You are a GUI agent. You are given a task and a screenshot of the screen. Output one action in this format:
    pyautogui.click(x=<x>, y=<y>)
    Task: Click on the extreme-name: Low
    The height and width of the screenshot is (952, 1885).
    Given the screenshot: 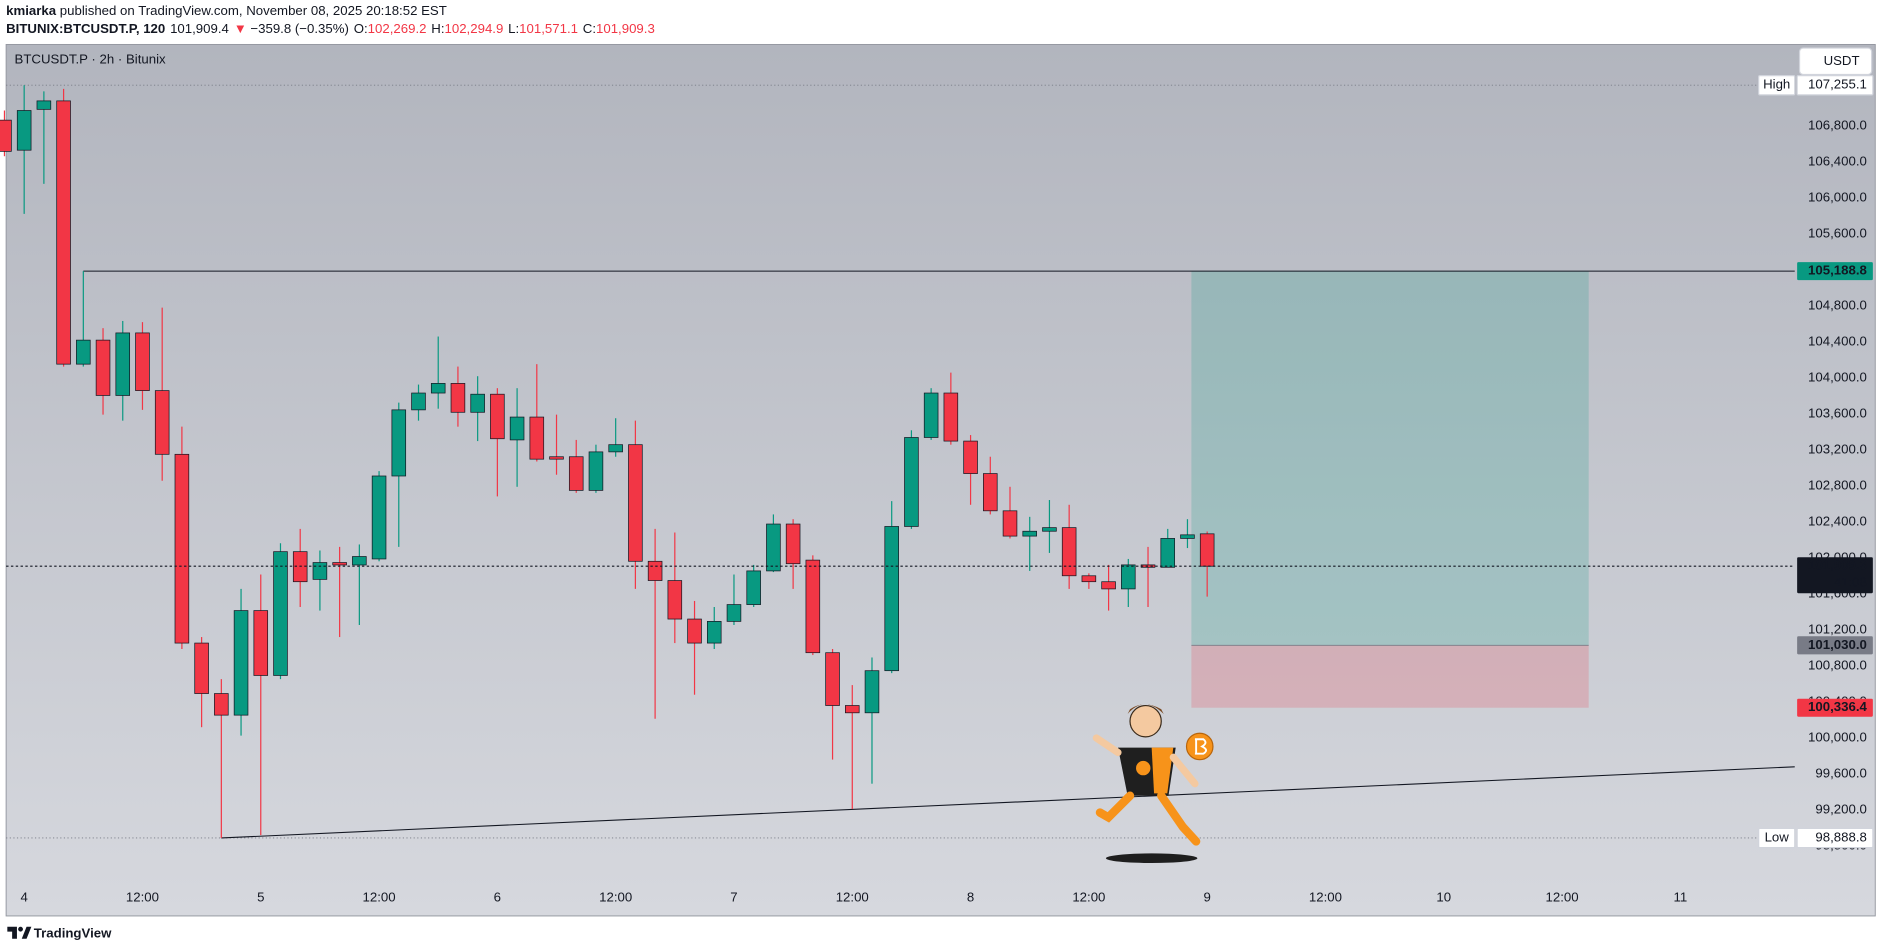 What is the action you would take?
    pyautogui.click(x=1777, y=836)
    